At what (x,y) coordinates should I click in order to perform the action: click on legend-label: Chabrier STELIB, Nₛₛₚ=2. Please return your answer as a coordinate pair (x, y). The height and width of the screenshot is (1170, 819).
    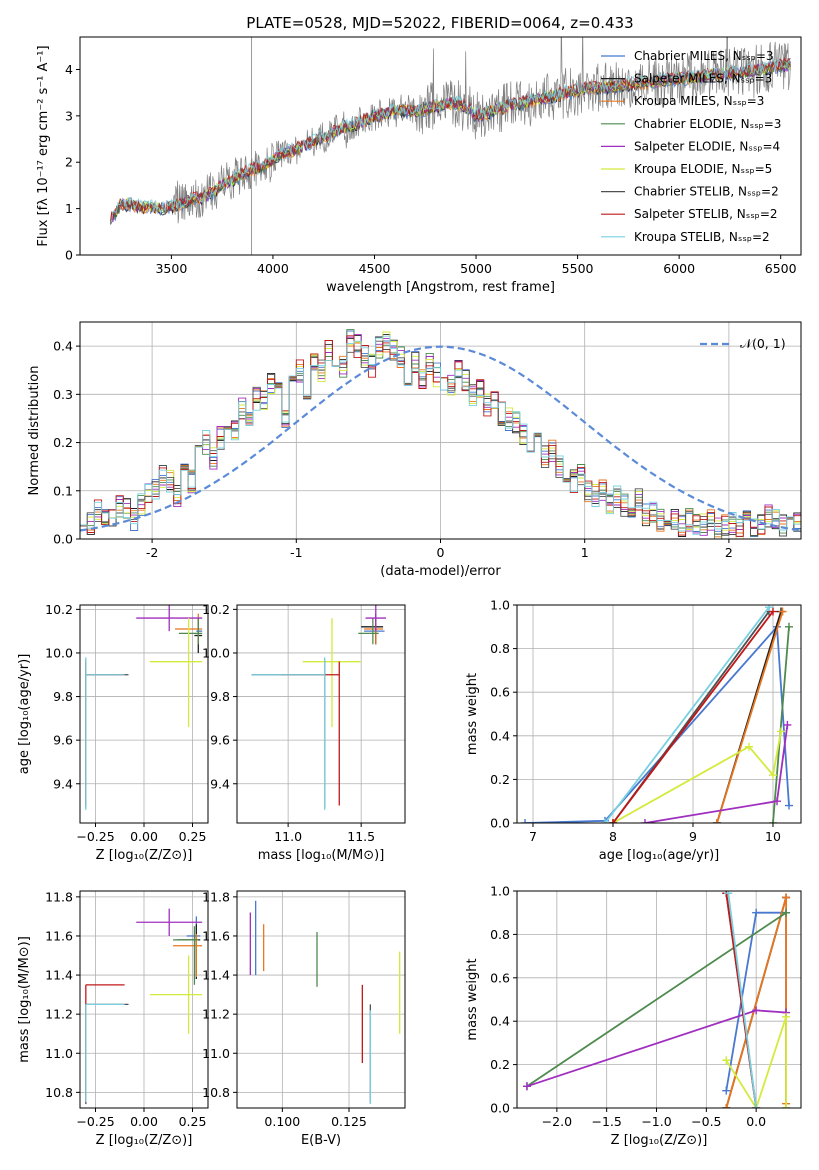
    Looking at the image, I should click on (706, 192).